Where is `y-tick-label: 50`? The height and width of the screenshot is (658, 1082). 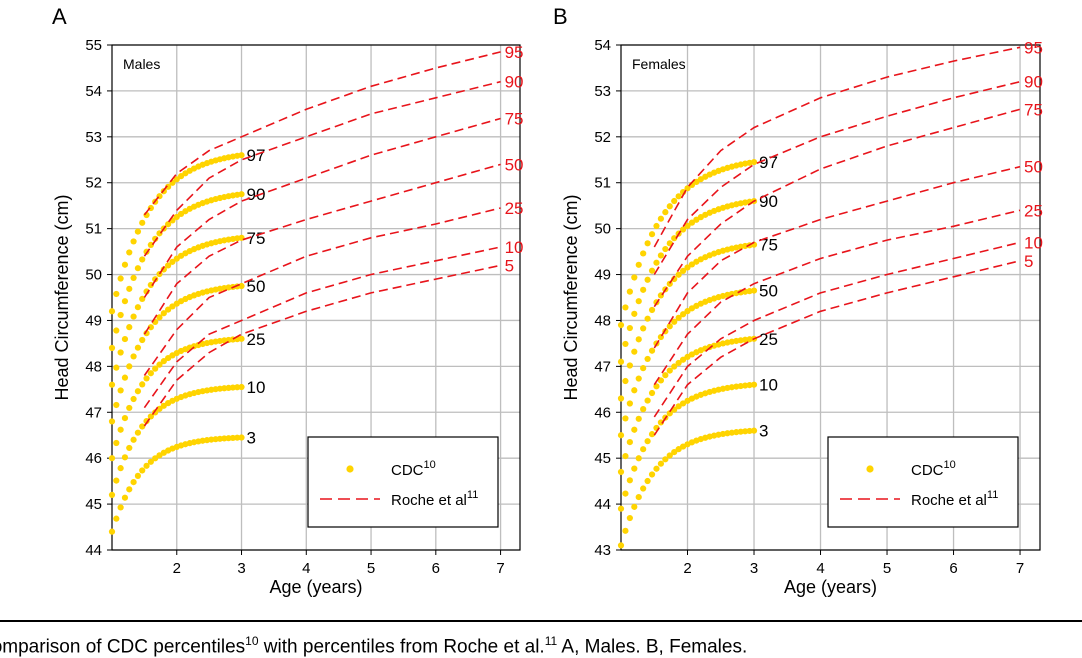
y-tick-label: 50 is located at coordinates (602, 229).